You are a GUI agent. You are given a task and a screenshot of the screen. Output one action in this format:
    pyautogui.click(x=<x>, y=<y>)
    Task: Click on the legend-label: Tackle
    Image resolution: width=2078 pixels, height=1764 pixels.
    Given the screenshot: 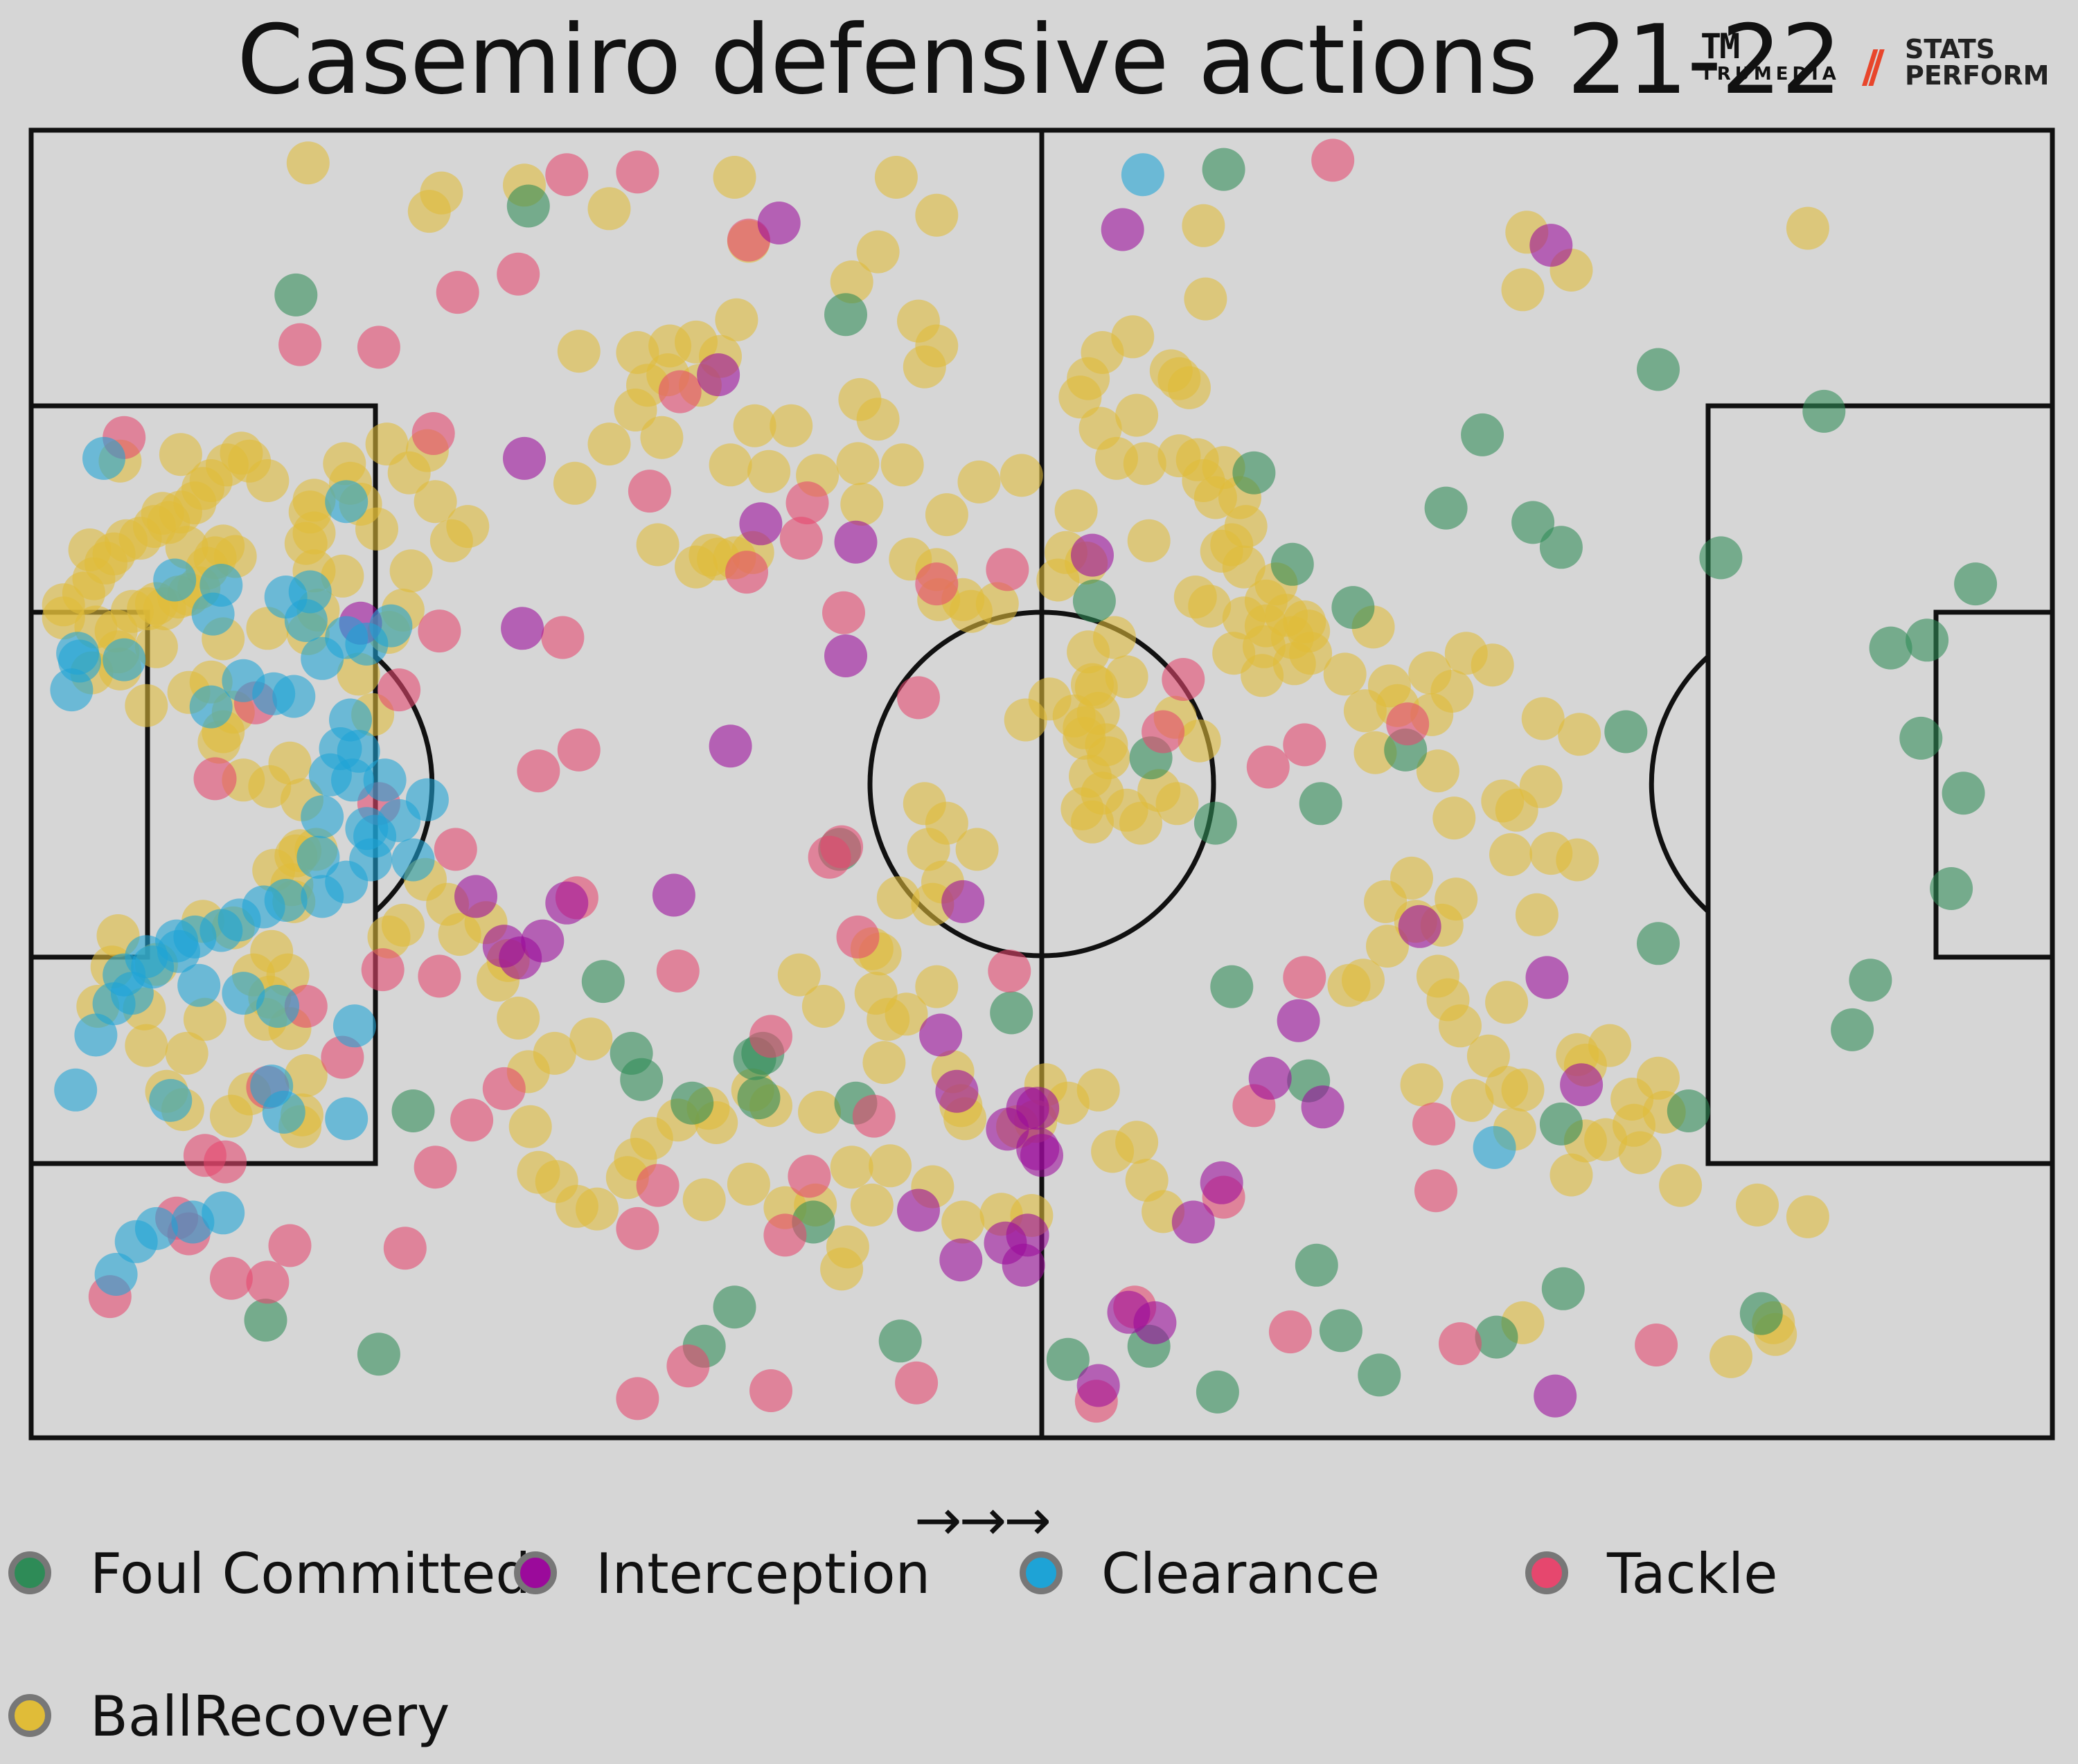 What is the action you would take?
    pyautogui.click(x=1692, y=1574)
    